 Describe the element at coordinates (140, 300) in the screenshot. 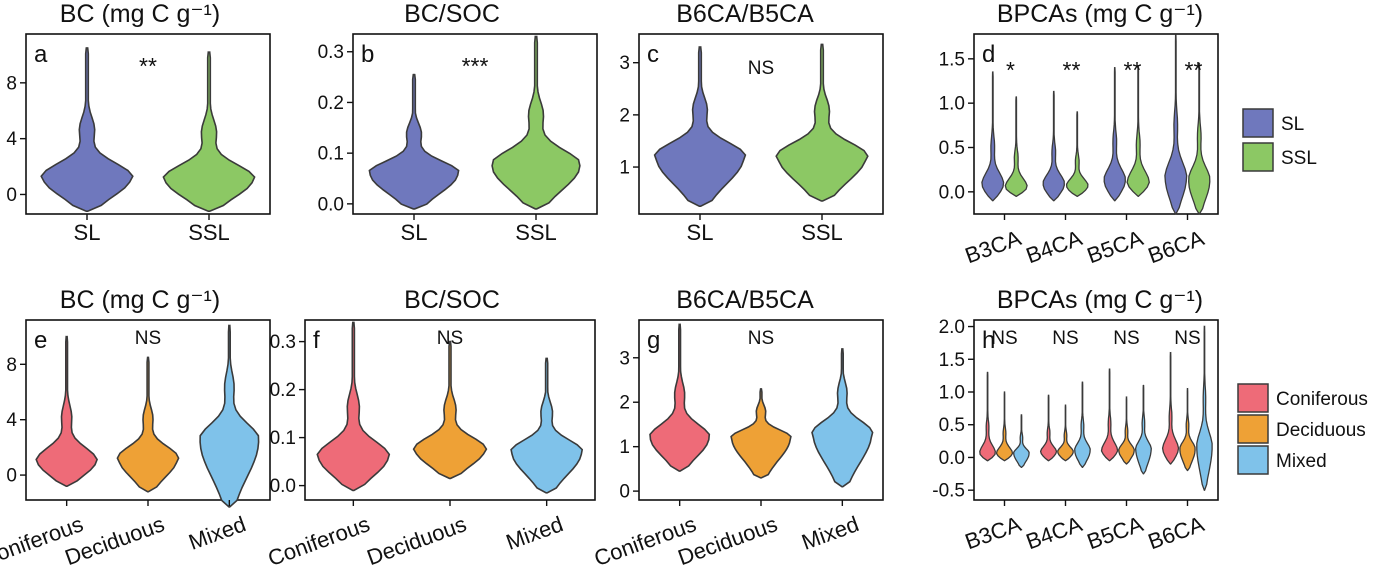

I see `panel-title: BC (mg C g⁻¹)` at that location.